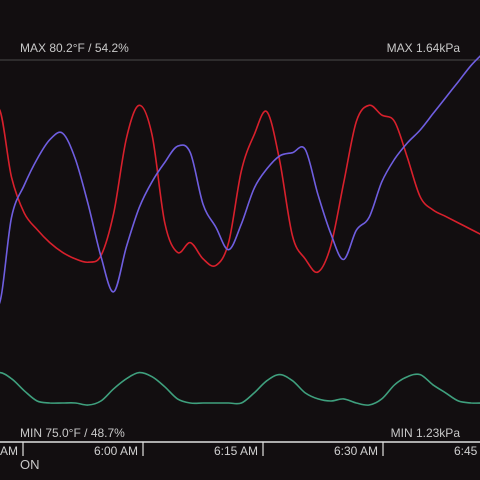  Describe the element at coordinates (9, 451) in the screenshot. I see `x-tick-label: 5:45 AM` at that location.